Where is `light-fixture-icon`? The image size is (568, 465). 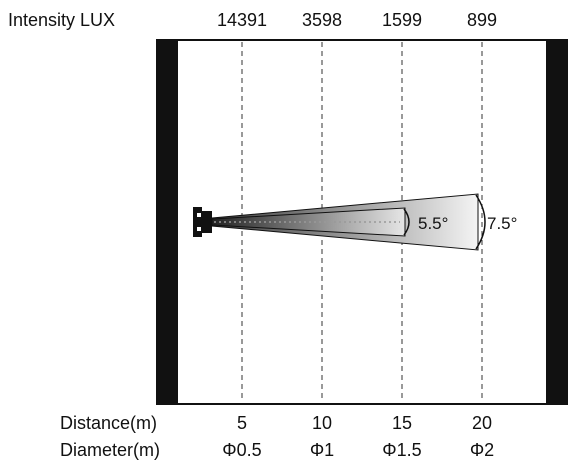 light-fixture-icon is located at coordinates (202, 222).